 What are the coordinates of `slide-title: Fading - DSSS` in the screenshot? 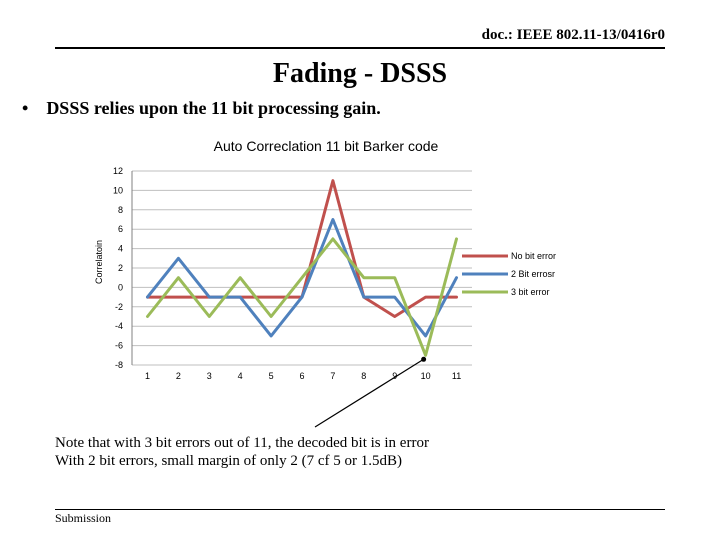 It's located at (360, 73).